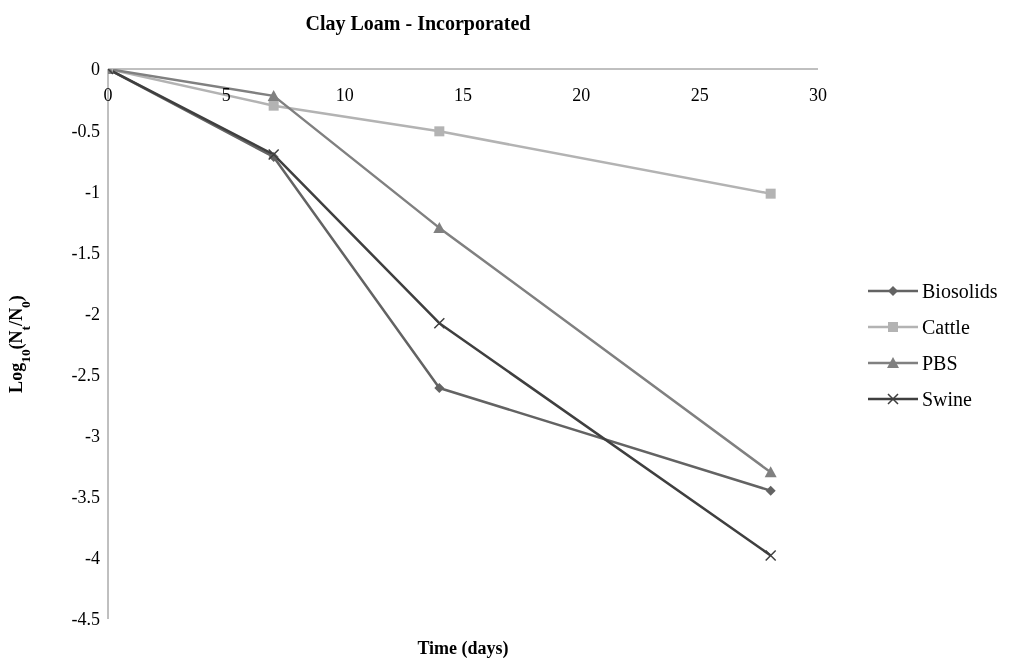  Describe the element at coordinates (85, 130) in the screenshot. I see `y-tick-label: -0.5` at that location.